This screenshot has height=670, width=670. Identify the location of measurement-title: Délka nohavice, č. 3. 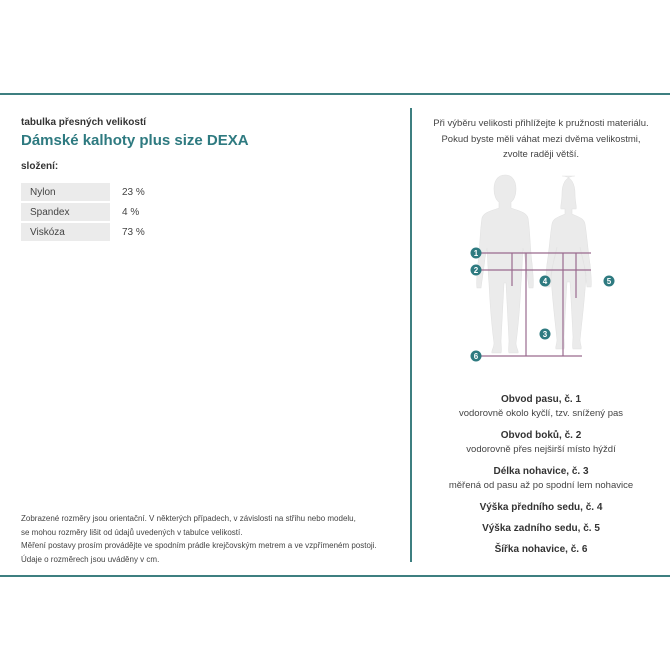
(541, 471).